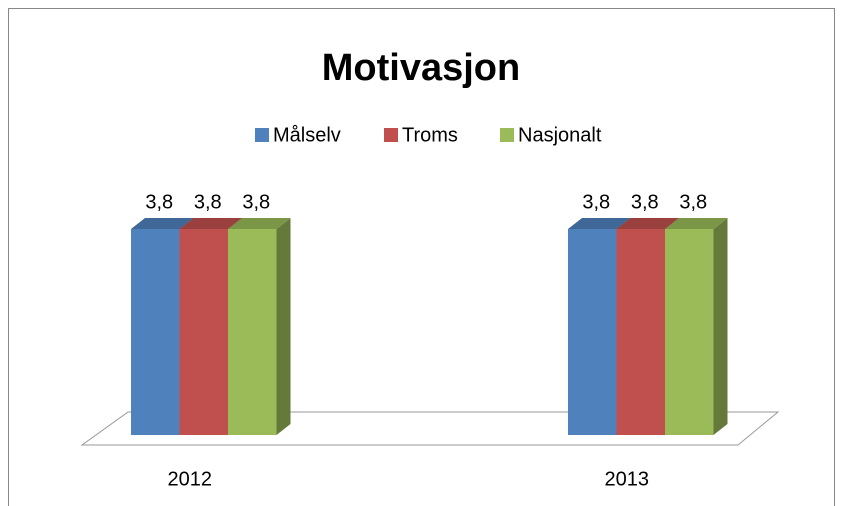 The image size is (842, 506). Describe the element at coordinates (430, 135) in the screenshot. I see `legend-label: Troms` at that location.